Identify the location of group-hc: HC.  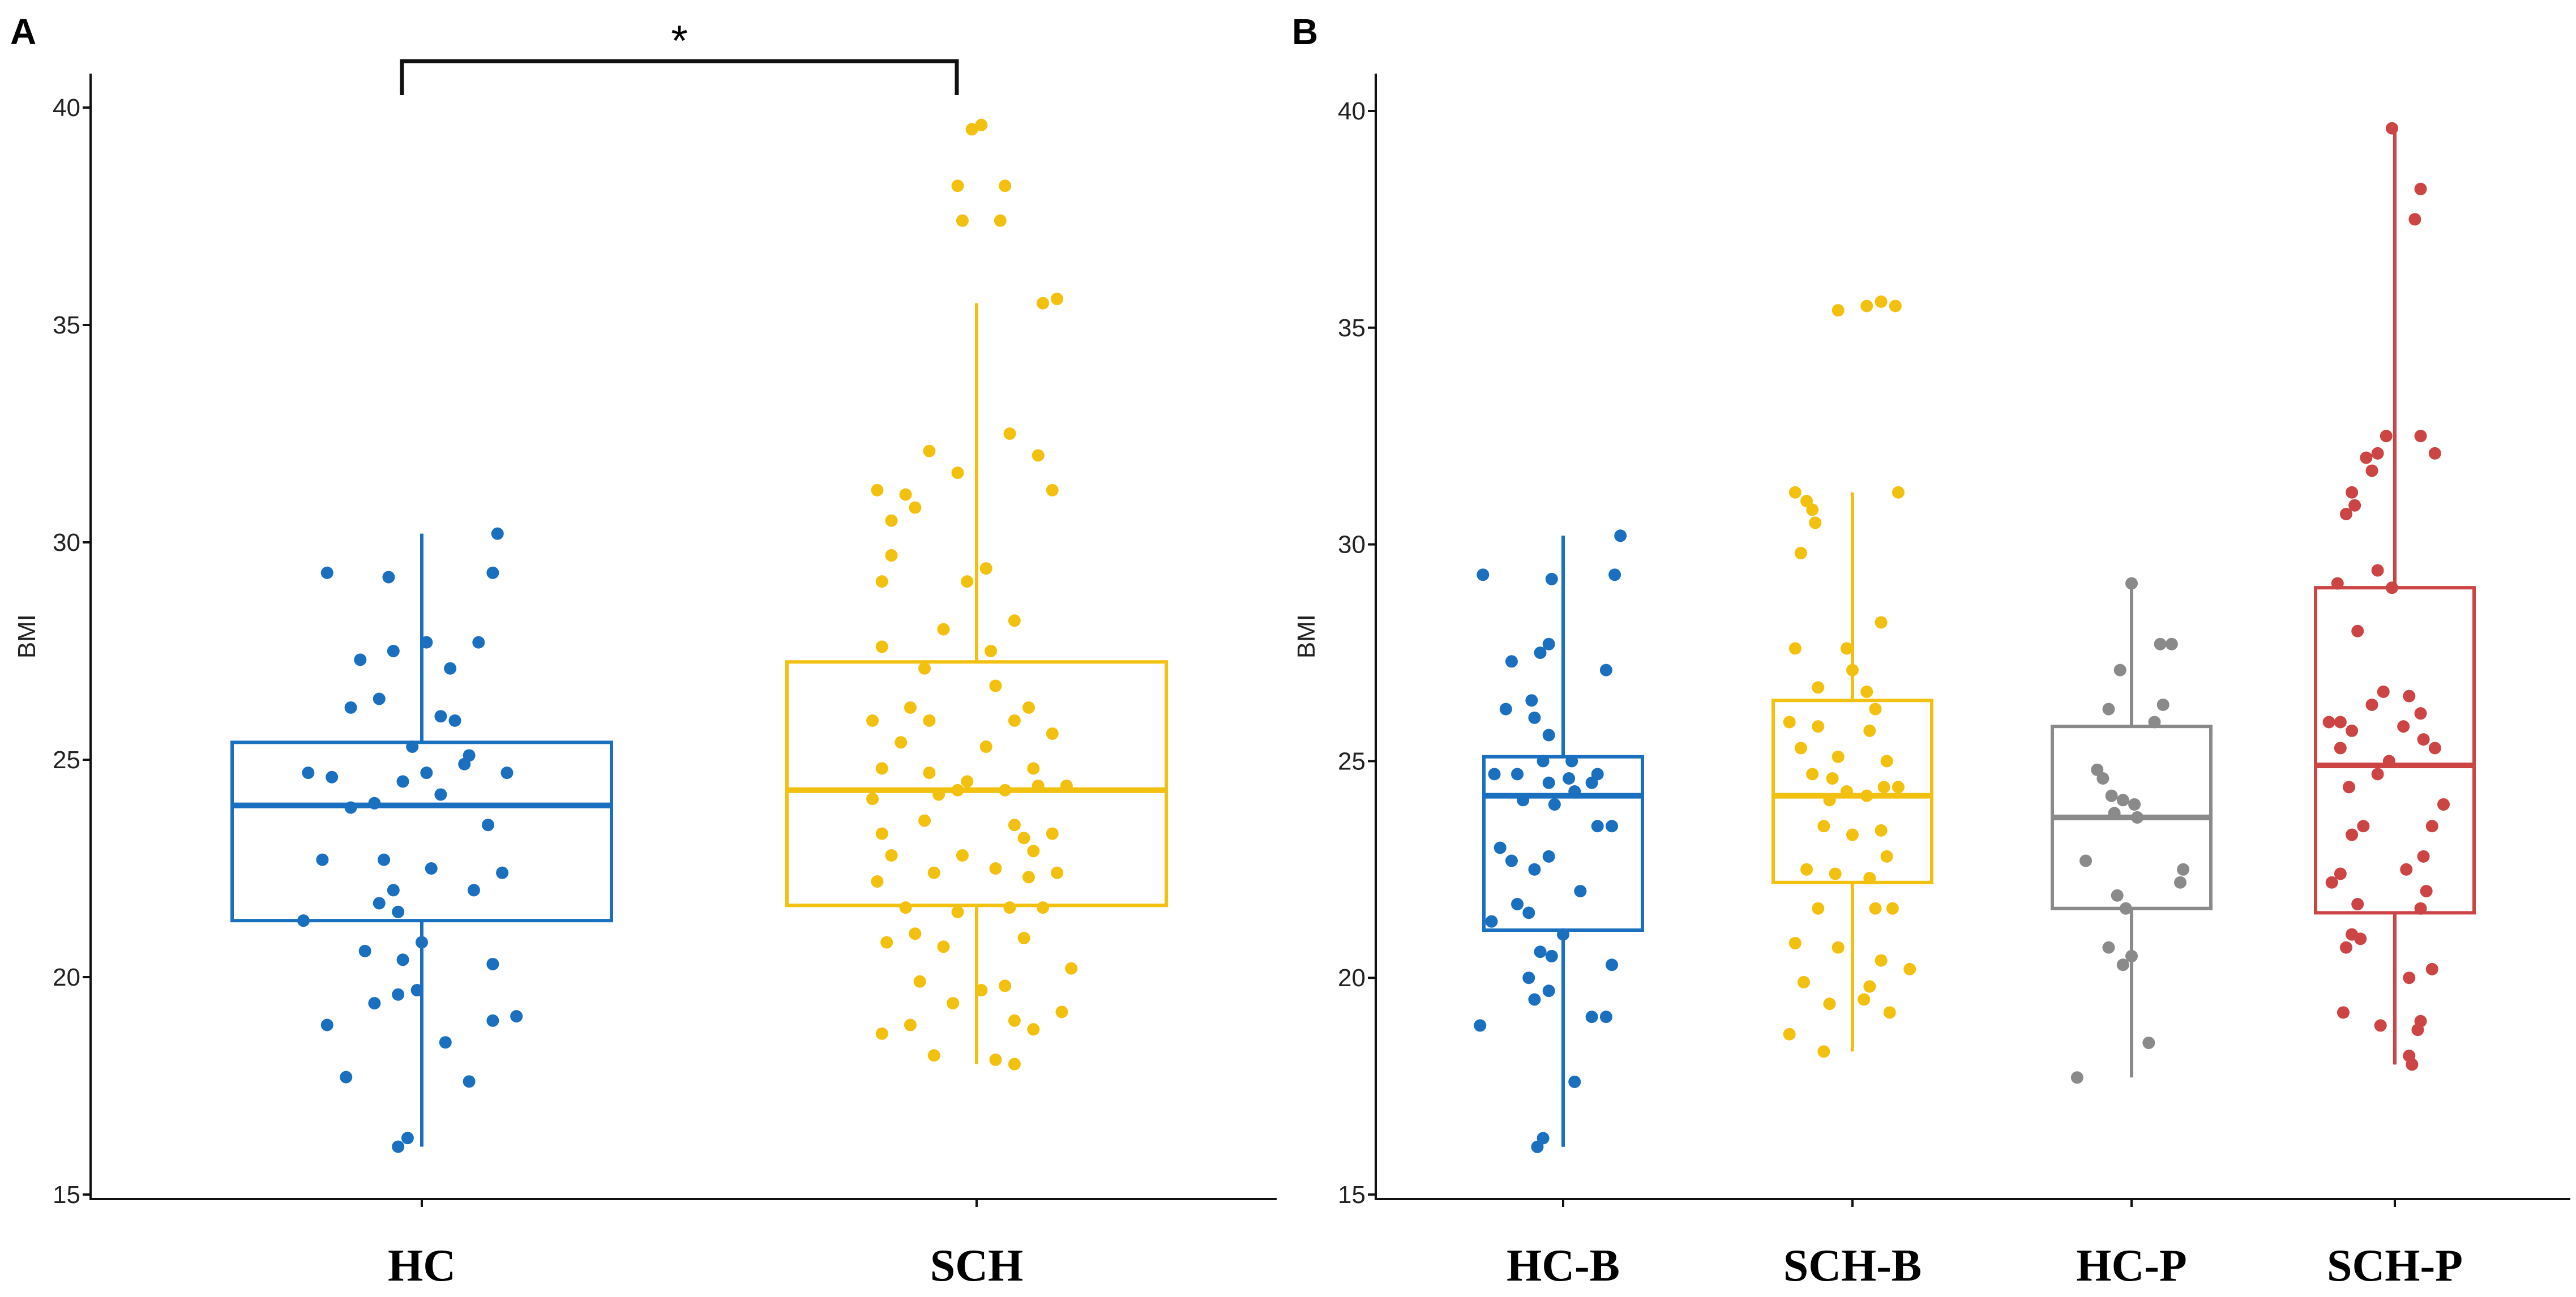
(421, 909).